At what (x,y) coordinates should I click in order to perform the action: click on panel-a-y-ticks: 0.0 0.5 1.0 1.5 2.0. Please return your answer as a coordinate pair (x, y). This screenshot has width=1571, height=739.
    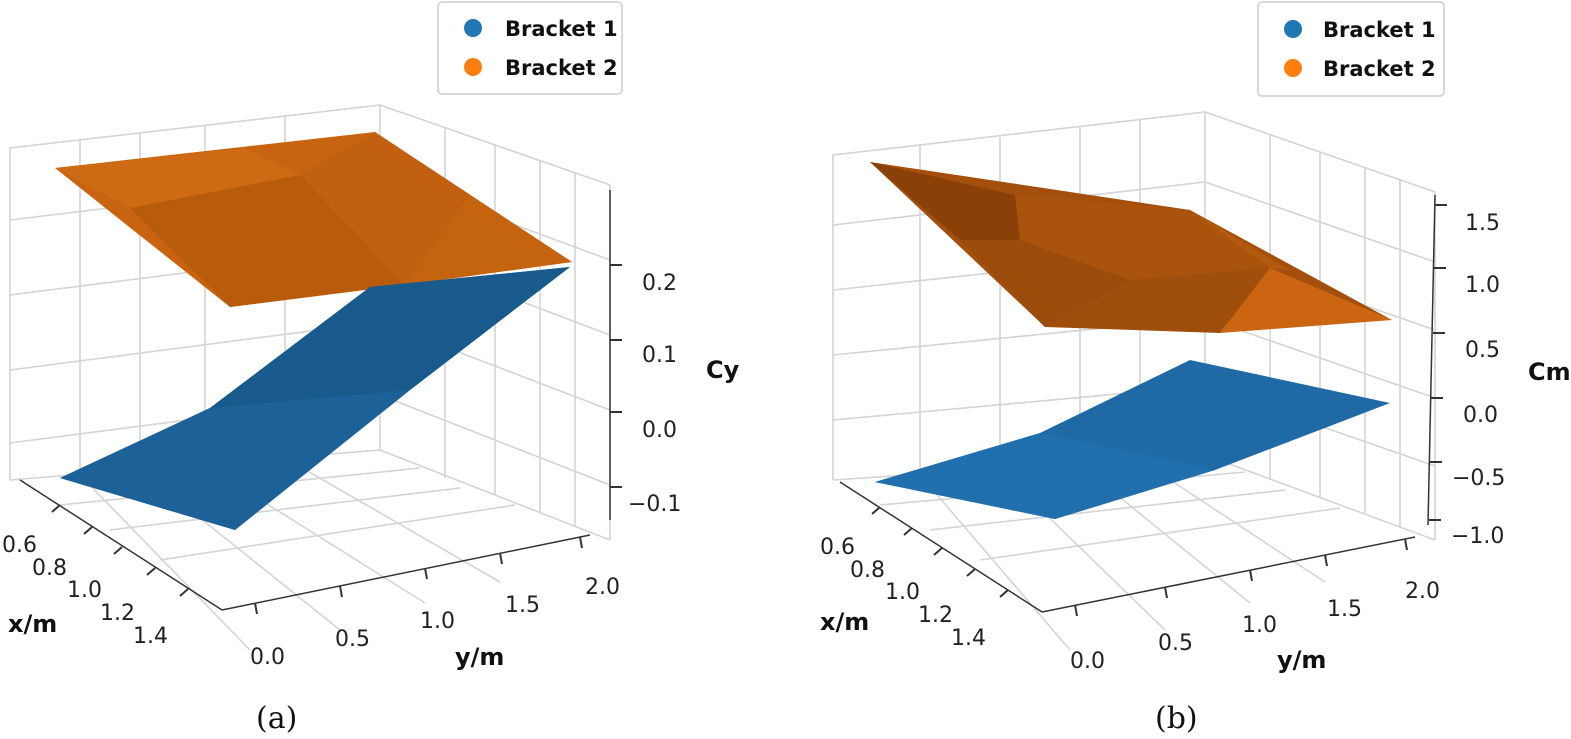
    Looking at the image, I should click on (435, 622).